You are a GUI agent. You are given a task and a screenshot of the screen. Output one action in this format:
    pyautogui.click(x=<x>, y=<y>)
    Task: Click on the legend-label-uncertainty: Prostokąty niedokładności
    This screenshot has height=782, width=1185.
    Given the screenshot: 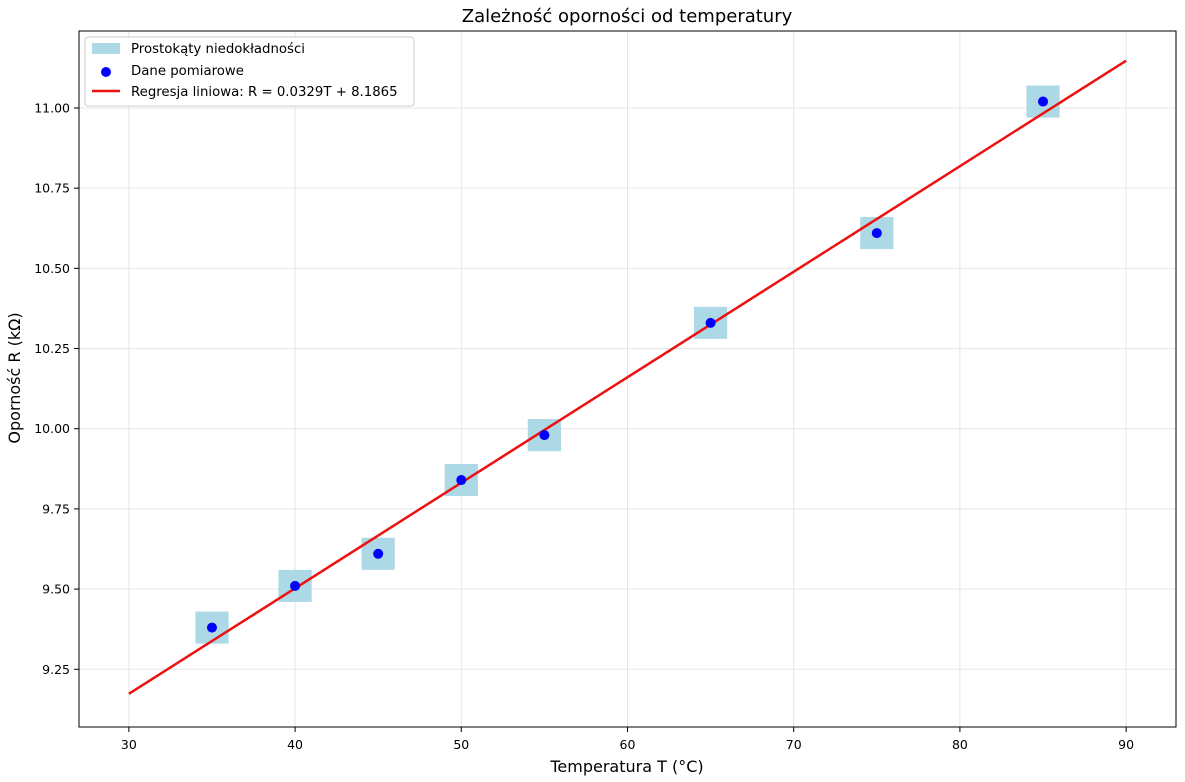 What is the action you would take?
    pyautogui.click(x=218, y=49)
    